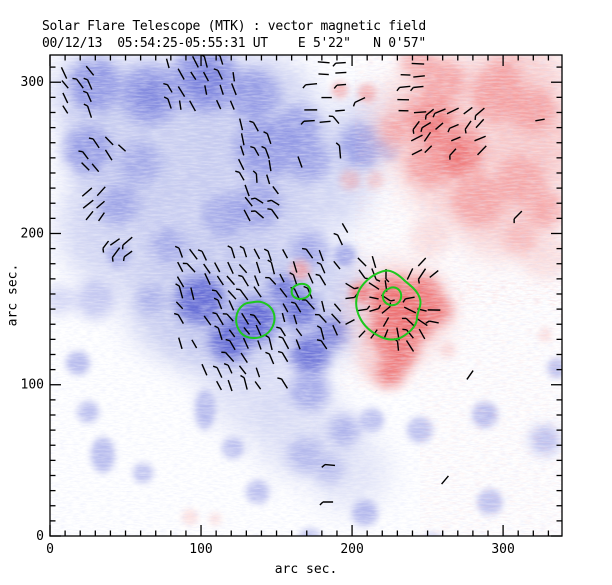 The width and height of the screenshot is (612, 585). I want to click on x-tick-label: 200, so click(351, 549).